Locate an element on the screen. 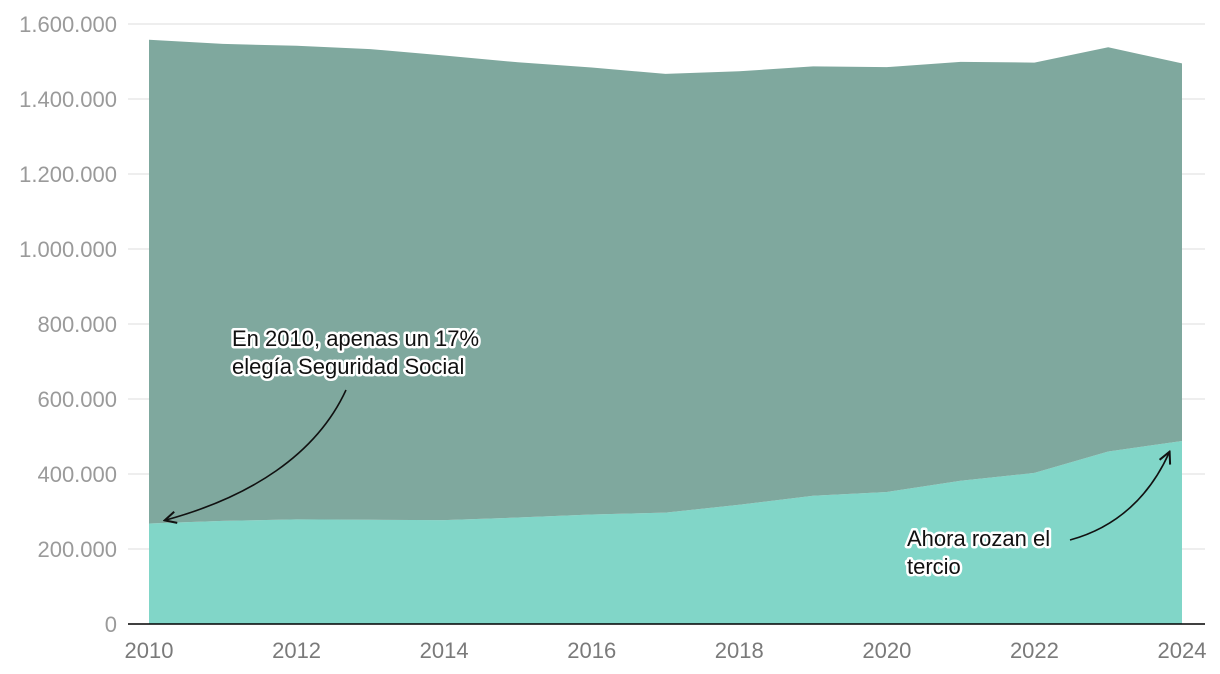 Image resolution: width=1220 pixels, height=674 pixels. x-tick-label: 2010 is located at coordinates (149, 650).